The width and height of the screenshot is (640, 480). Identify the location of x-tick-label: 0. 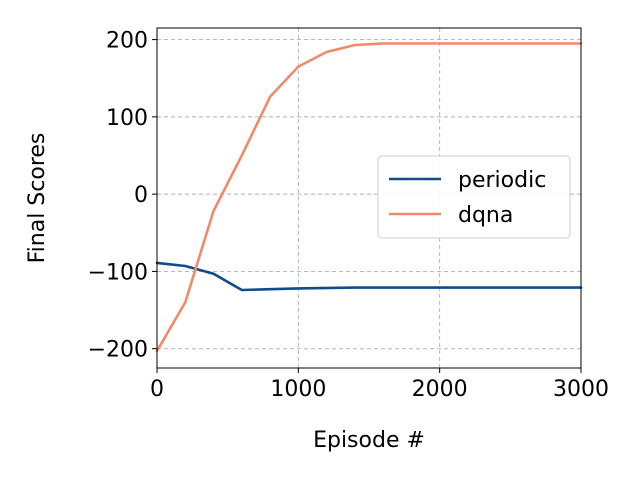
(157, 389).